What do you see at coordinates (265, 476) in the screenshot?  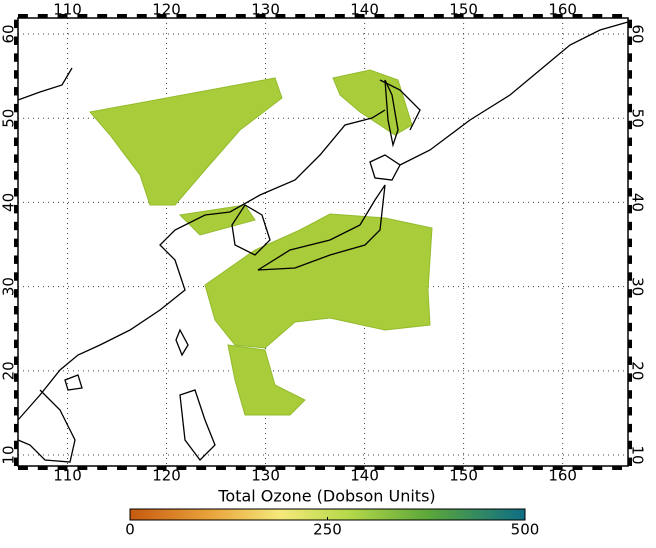 I see `lon-label-bottom: 130` at bounding box center [265, 476].